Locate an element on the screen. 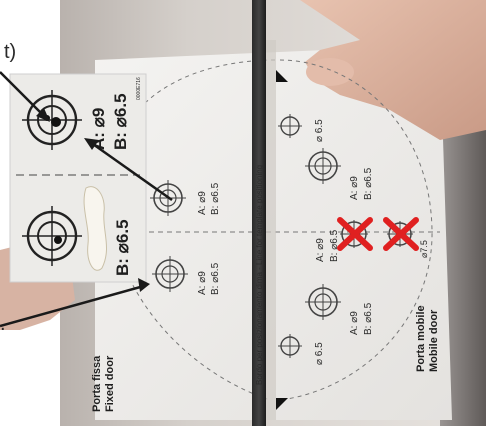 This screenshot has width=486, height=426. fixed-door-label-it: Porta fissa is located at coordinates (97, 383).